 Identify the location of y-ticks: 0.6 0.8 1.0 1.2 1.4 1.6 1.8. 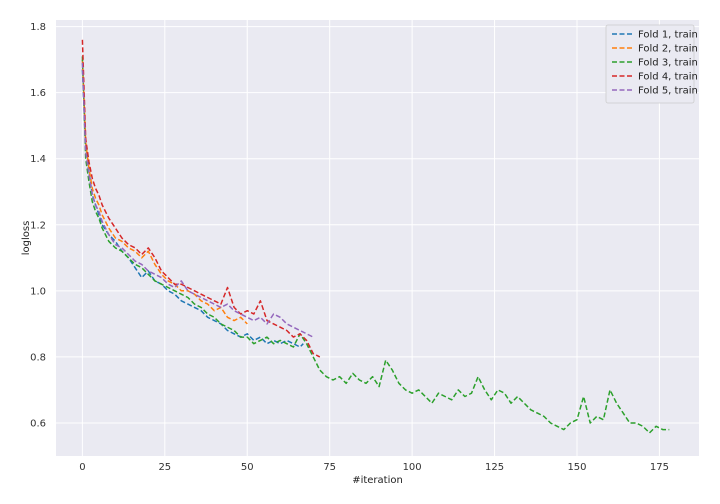
(38, 225).